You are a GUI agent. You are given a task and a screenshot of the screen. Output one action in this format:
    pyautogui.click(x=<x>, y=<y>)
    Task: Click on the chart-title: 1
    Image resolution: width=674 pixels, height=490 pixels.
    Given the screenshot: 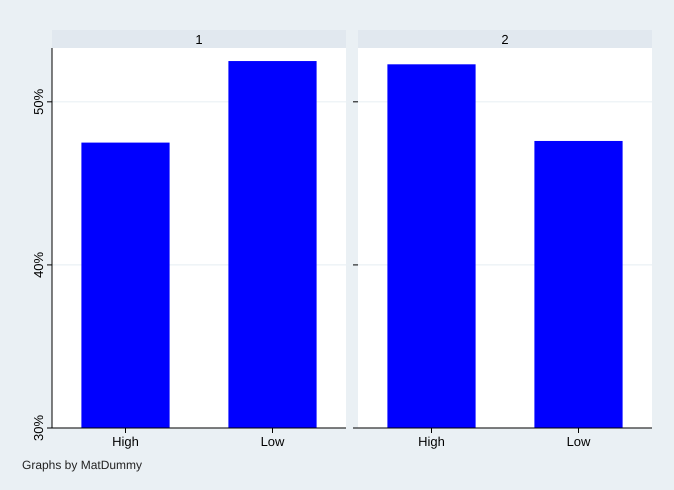 What is the action you would take?
    pyautogui.click(x=199, y=39)
    